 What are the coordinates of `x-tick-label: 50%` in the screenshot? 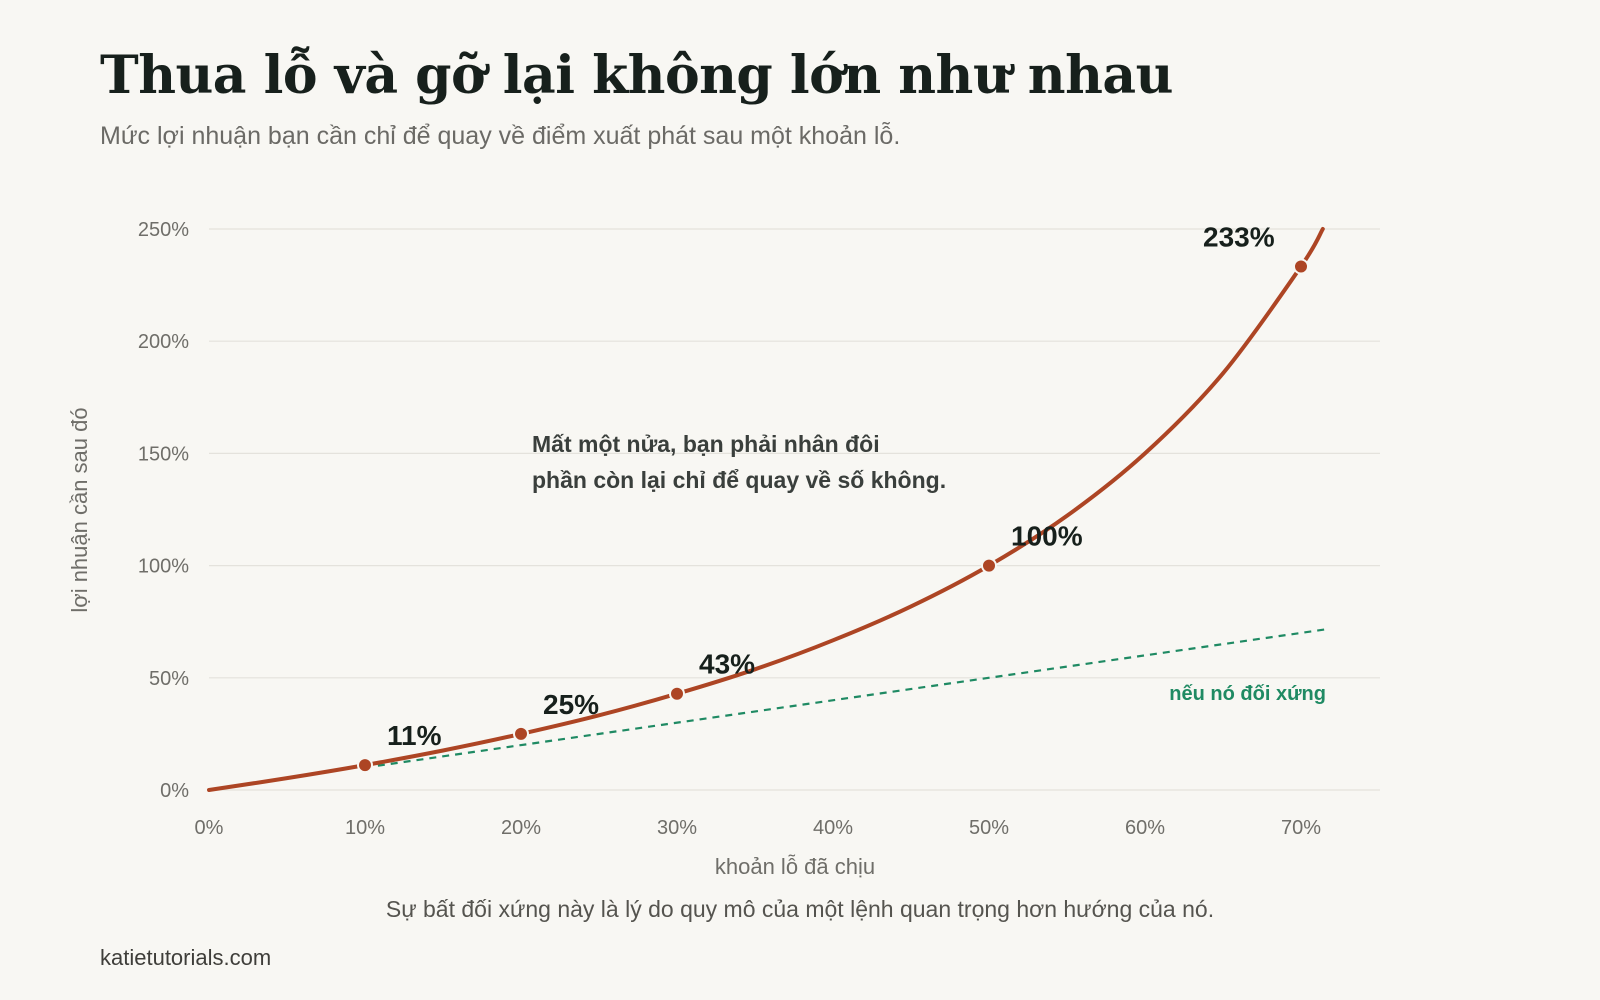 It's located at (989, 828).